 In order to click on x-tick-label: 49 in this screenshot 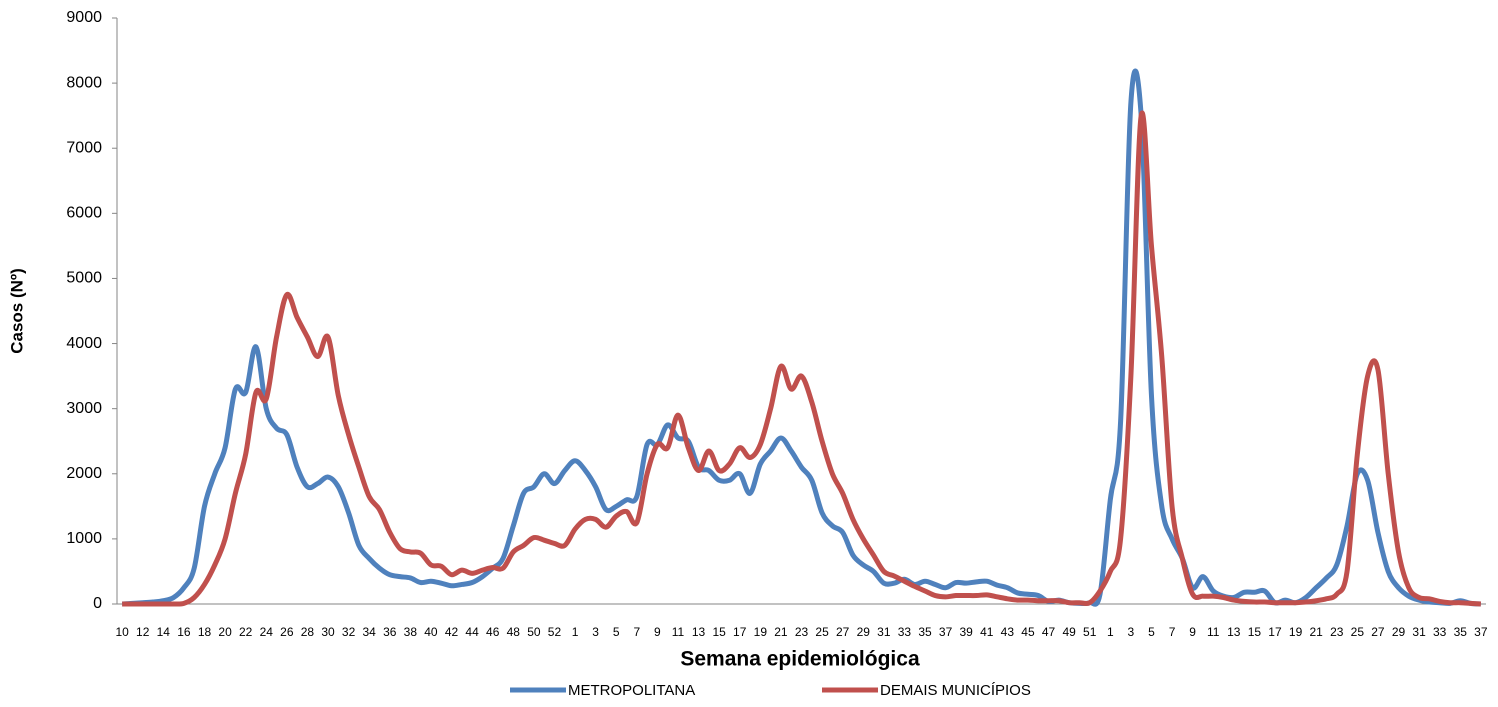, I will do `click(1069, 632)`.